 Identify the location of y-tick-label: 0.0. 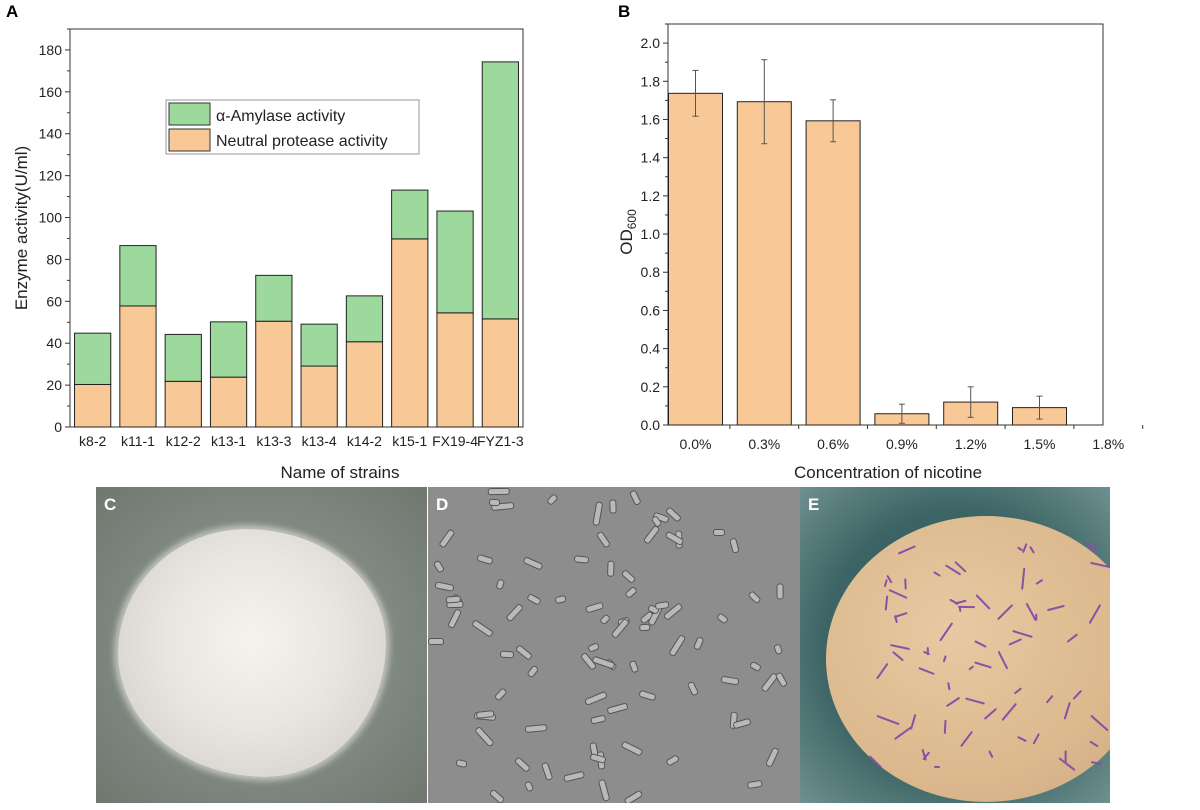
(651, 425).